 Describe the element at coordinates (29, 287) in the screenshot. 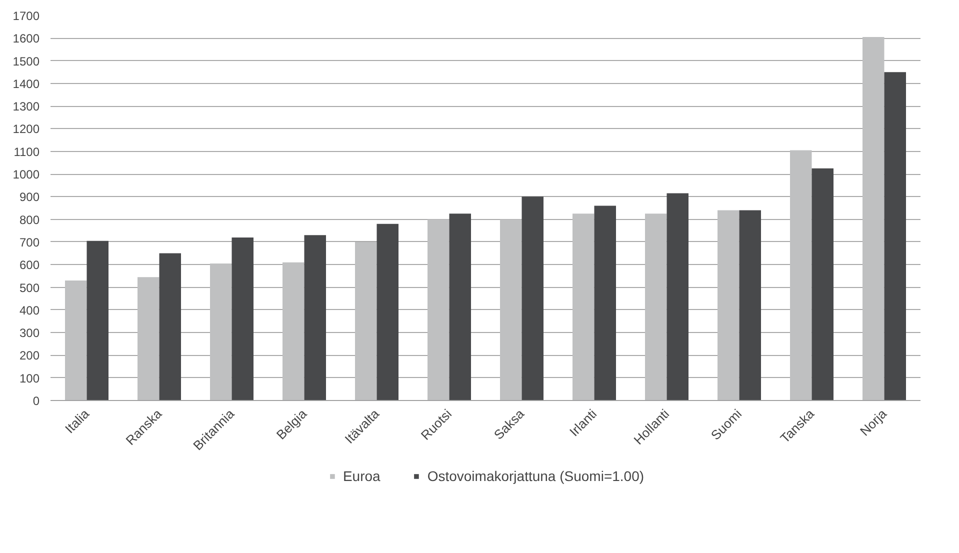

I see `y-tick-label: 500` at that location.